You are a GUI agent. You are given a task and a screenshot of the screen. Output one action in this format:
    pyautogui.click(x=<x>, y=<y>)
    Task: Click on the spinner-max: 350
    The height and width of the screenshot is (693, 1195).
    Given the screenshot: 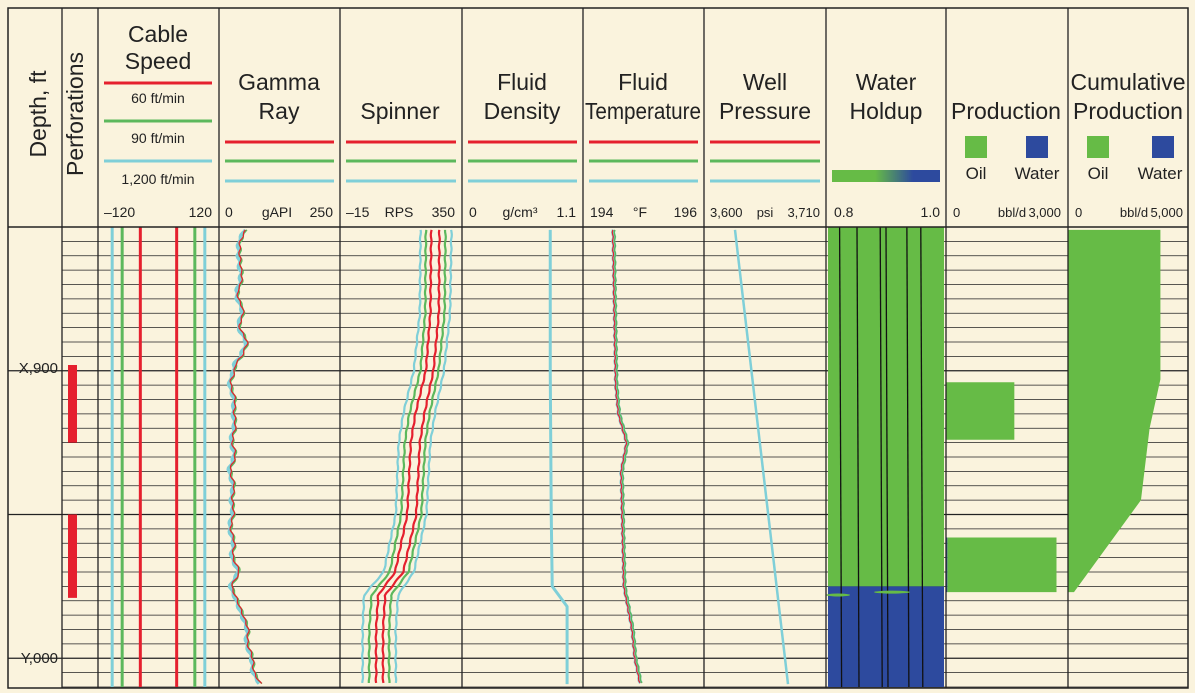 What is the action you would take?
    pyautogui.click(x=444, y=212)
    